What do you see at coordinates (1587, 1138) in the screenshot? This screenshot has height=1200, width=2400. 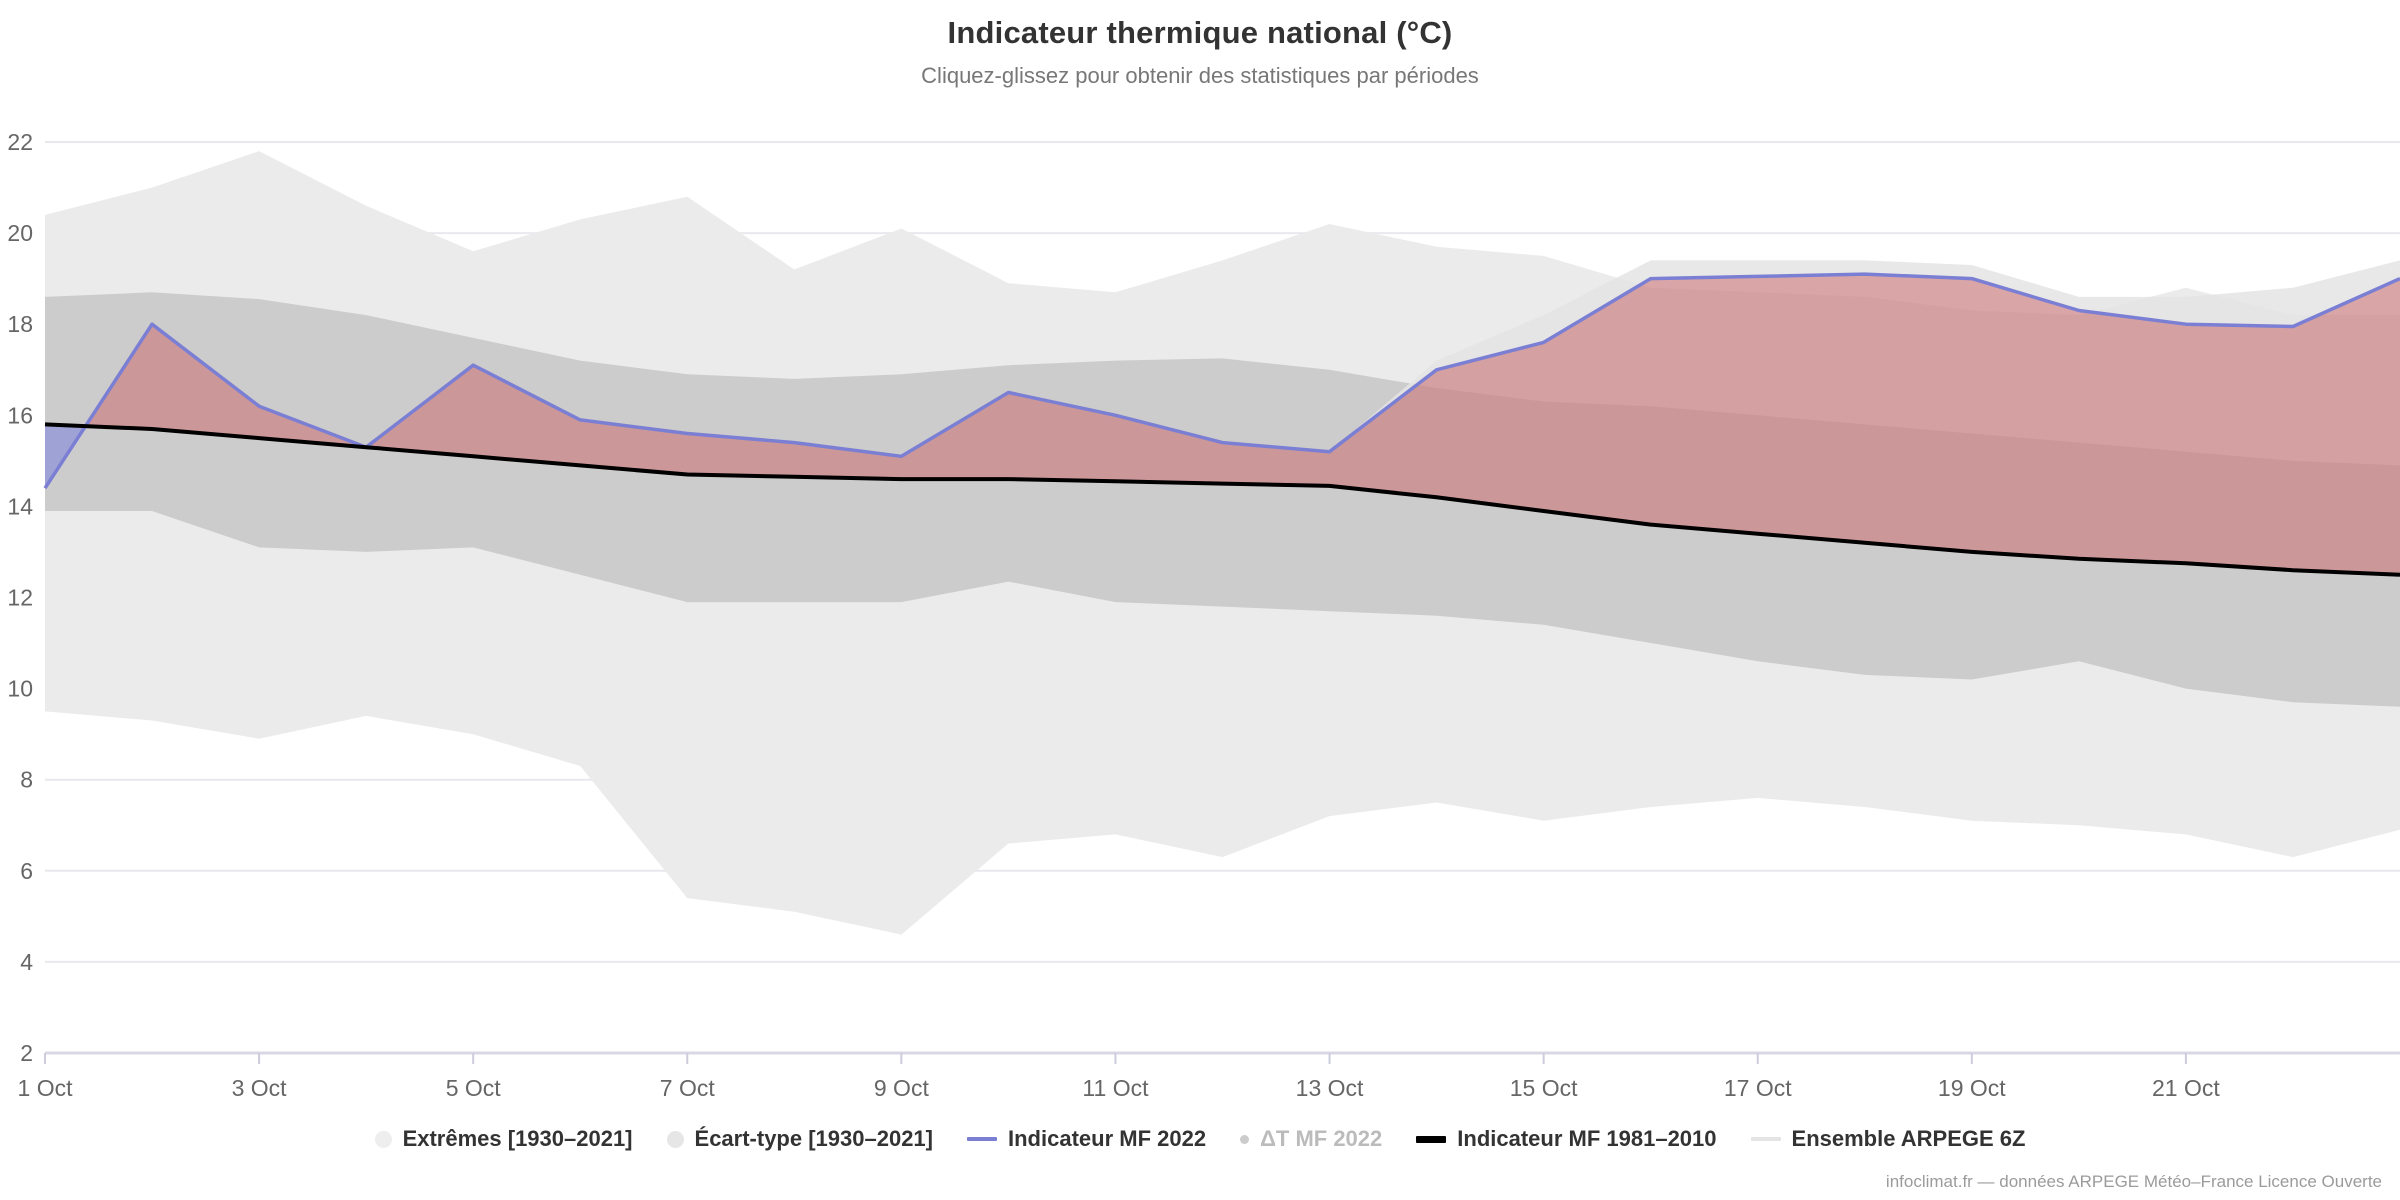 I see `legend-item-label: Indicateur MF 1981–2010` at bounding box center [1587, 1138].